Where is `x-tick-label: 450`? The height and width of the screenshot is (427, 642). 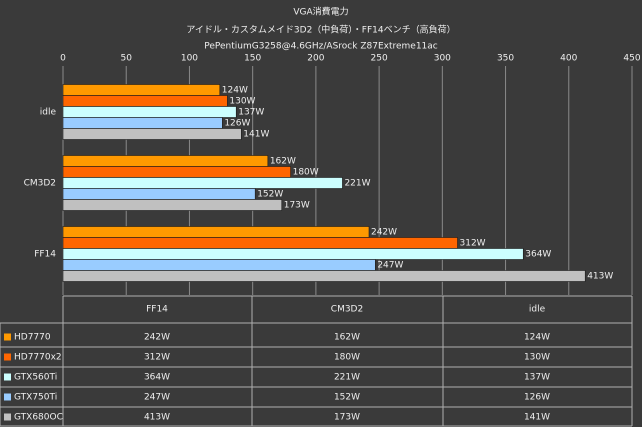 x-tick-label: 450 is located at coordinates (631, 59).